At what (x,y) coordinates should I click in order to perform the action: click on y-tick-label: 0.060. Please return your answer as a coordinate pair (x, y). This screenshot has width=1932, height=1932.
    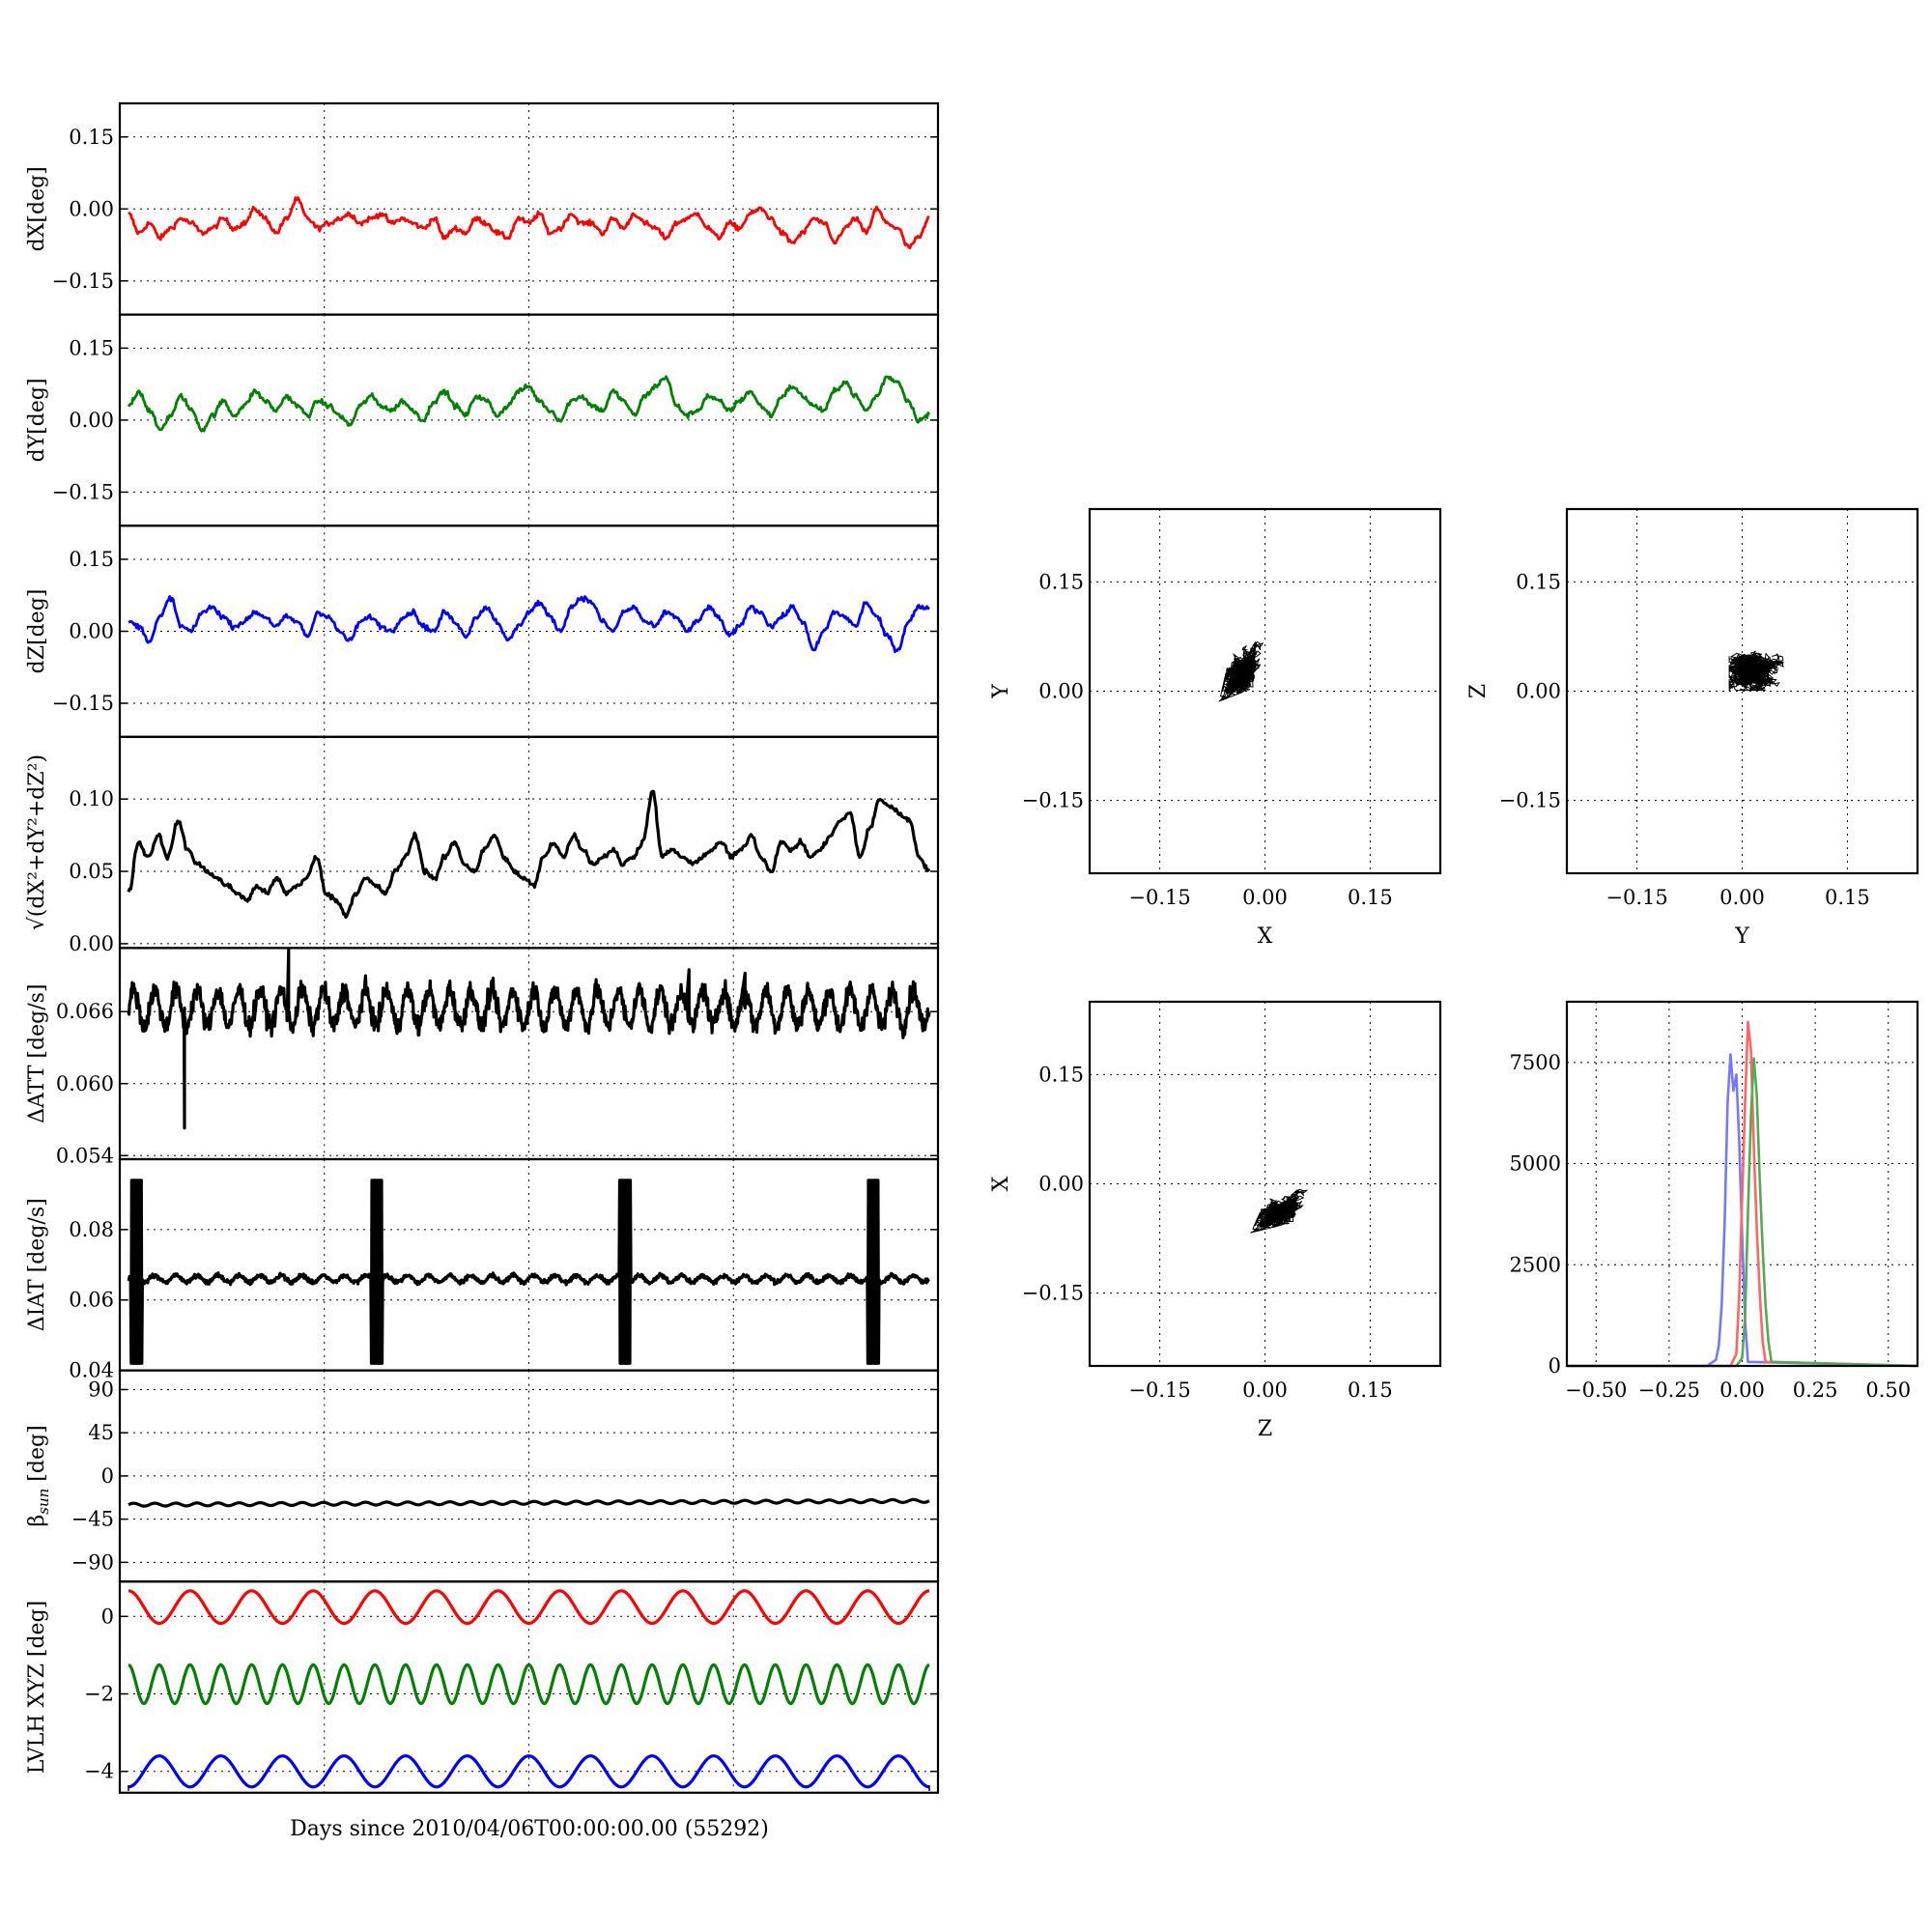
    Looking at the image, I should click on (85, 1083).